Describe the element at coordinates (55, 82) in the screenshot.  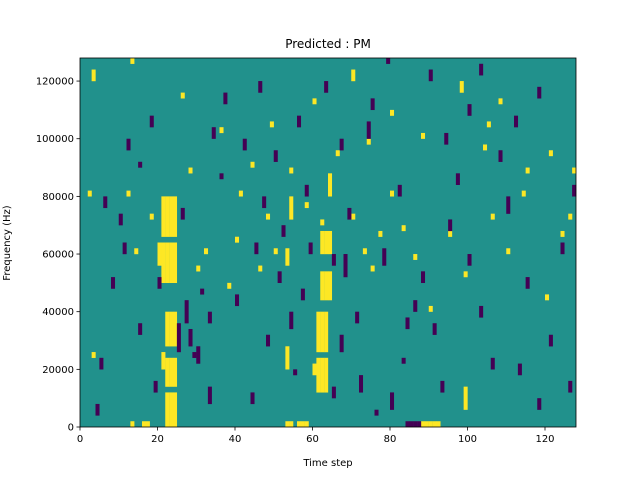
I see `y-tick-label: 120000` at that location.